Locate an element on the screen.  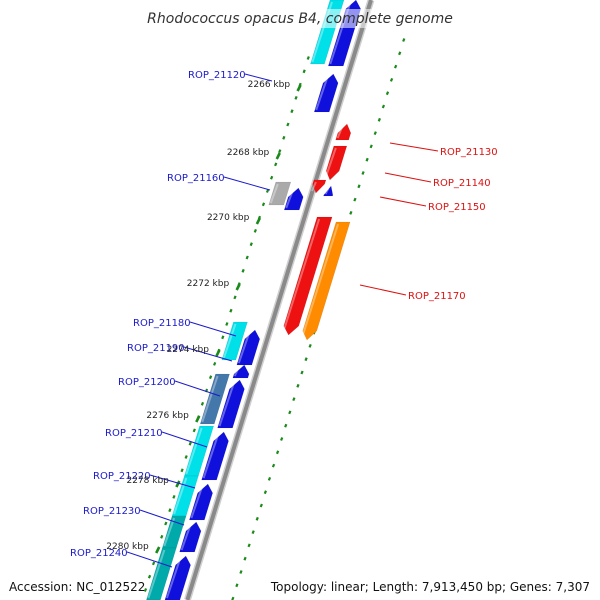
forward-gene-label: ROP_21150 is located at coordinates (457, 207).